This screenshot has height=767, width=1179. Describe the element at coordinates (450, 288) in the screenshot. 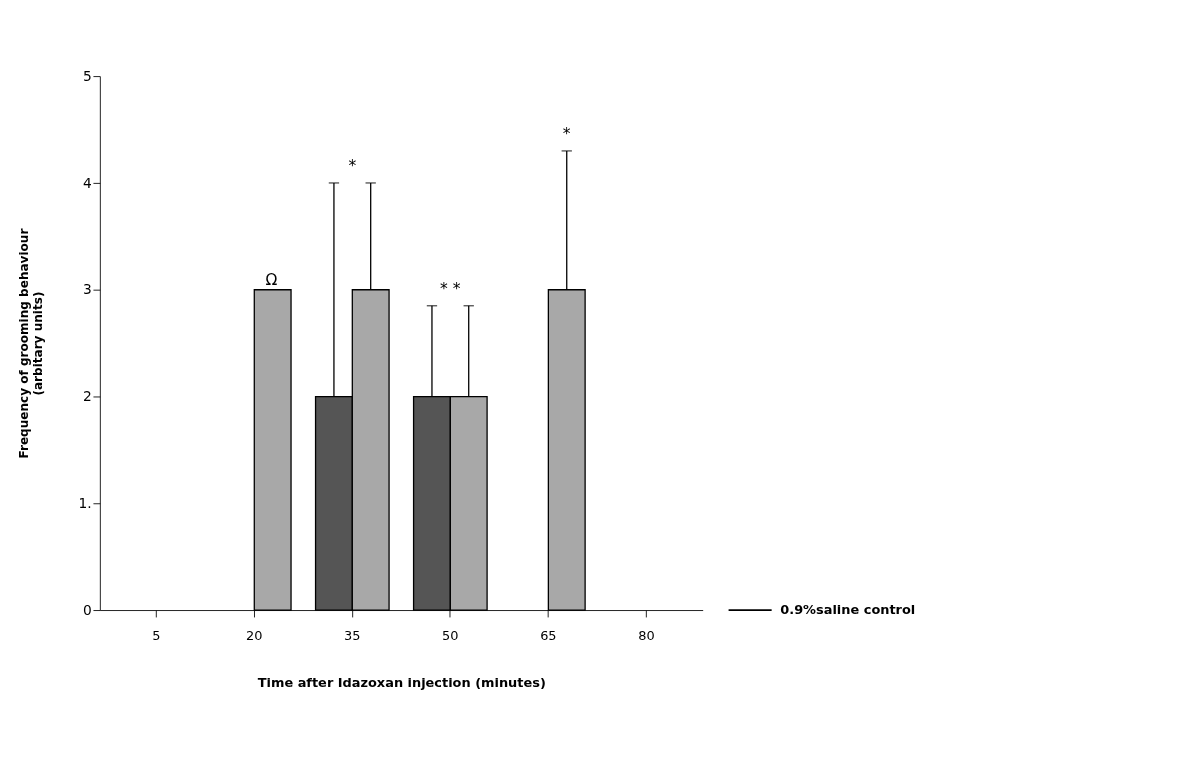

I see `annotation: * *` at that location.